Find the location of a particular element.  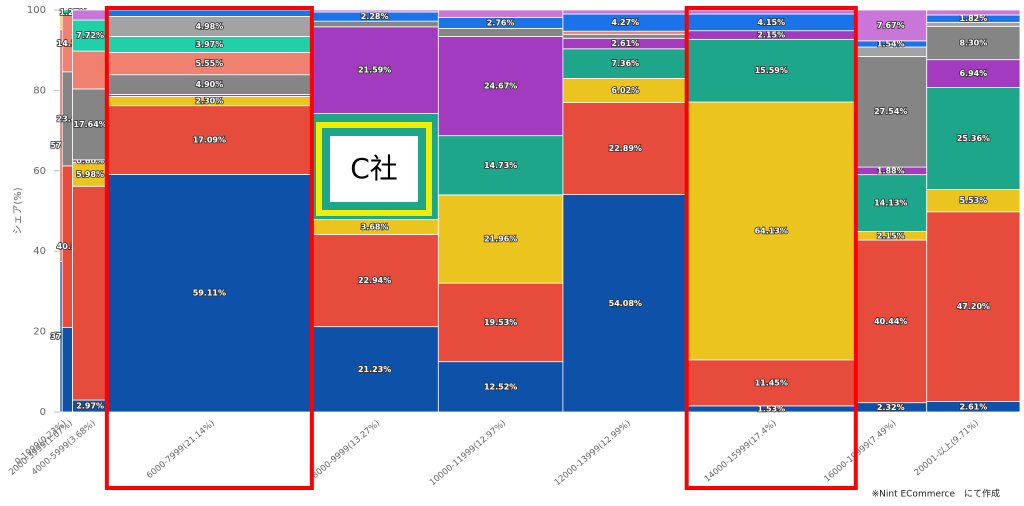

y-tick-label: 80 is located at coordinates (39, 90).